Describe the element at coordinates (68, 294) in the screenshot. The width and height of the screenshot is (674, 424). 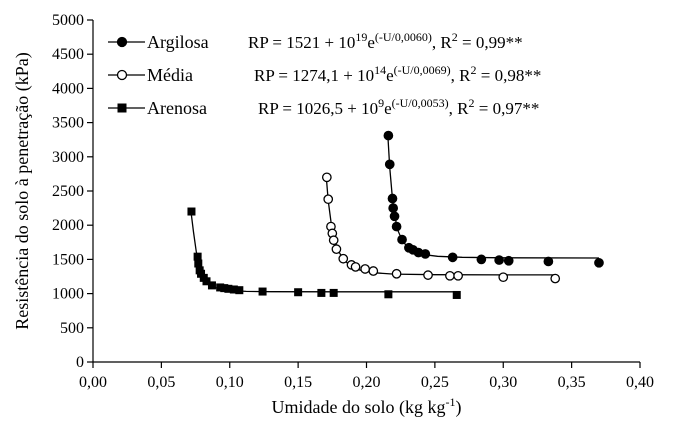
I see `y-tick-label: 1000` at that location.